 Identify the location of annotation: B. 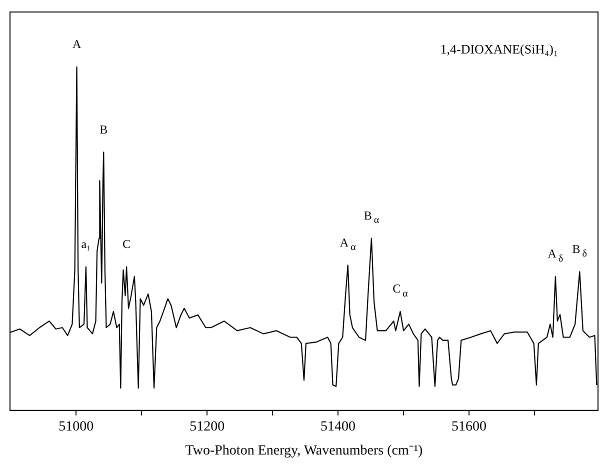
(104, 129).